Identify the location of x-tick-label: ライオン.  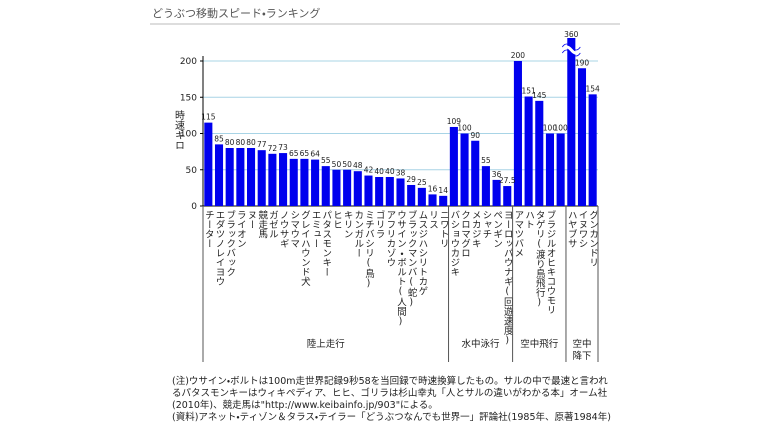
(241, 229).